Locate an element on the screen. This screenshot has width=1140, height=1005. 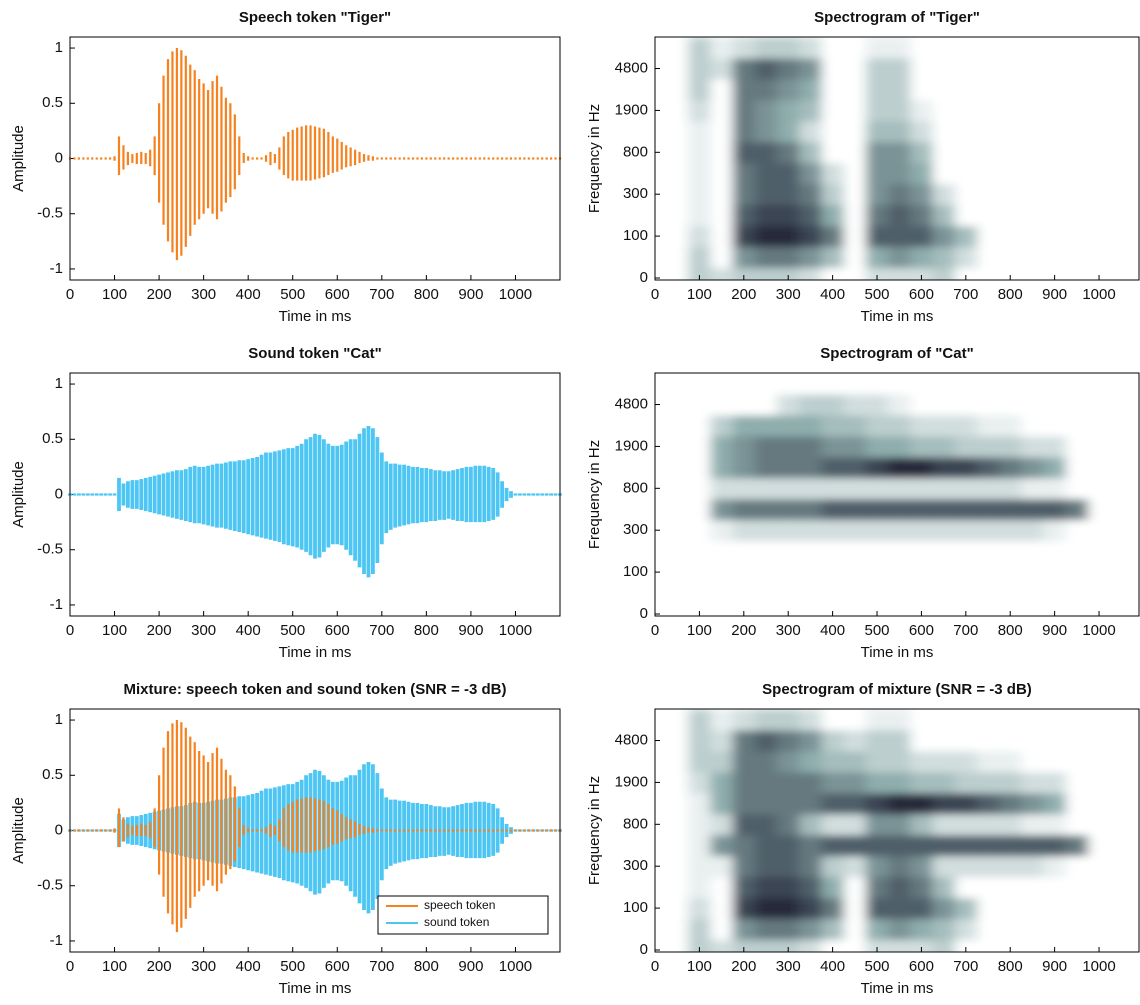
x-tick-label: 200 is located at coordinates (159, 630).